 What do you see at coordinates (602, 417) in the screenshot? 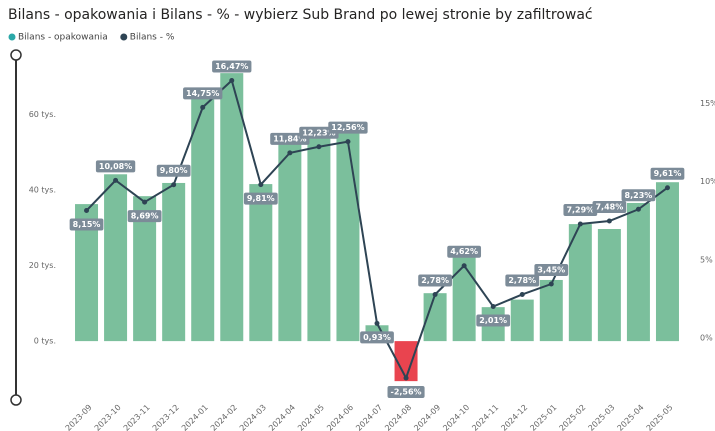
I see `x-tick-label: 2025-03` at bounding box center [602, 417].